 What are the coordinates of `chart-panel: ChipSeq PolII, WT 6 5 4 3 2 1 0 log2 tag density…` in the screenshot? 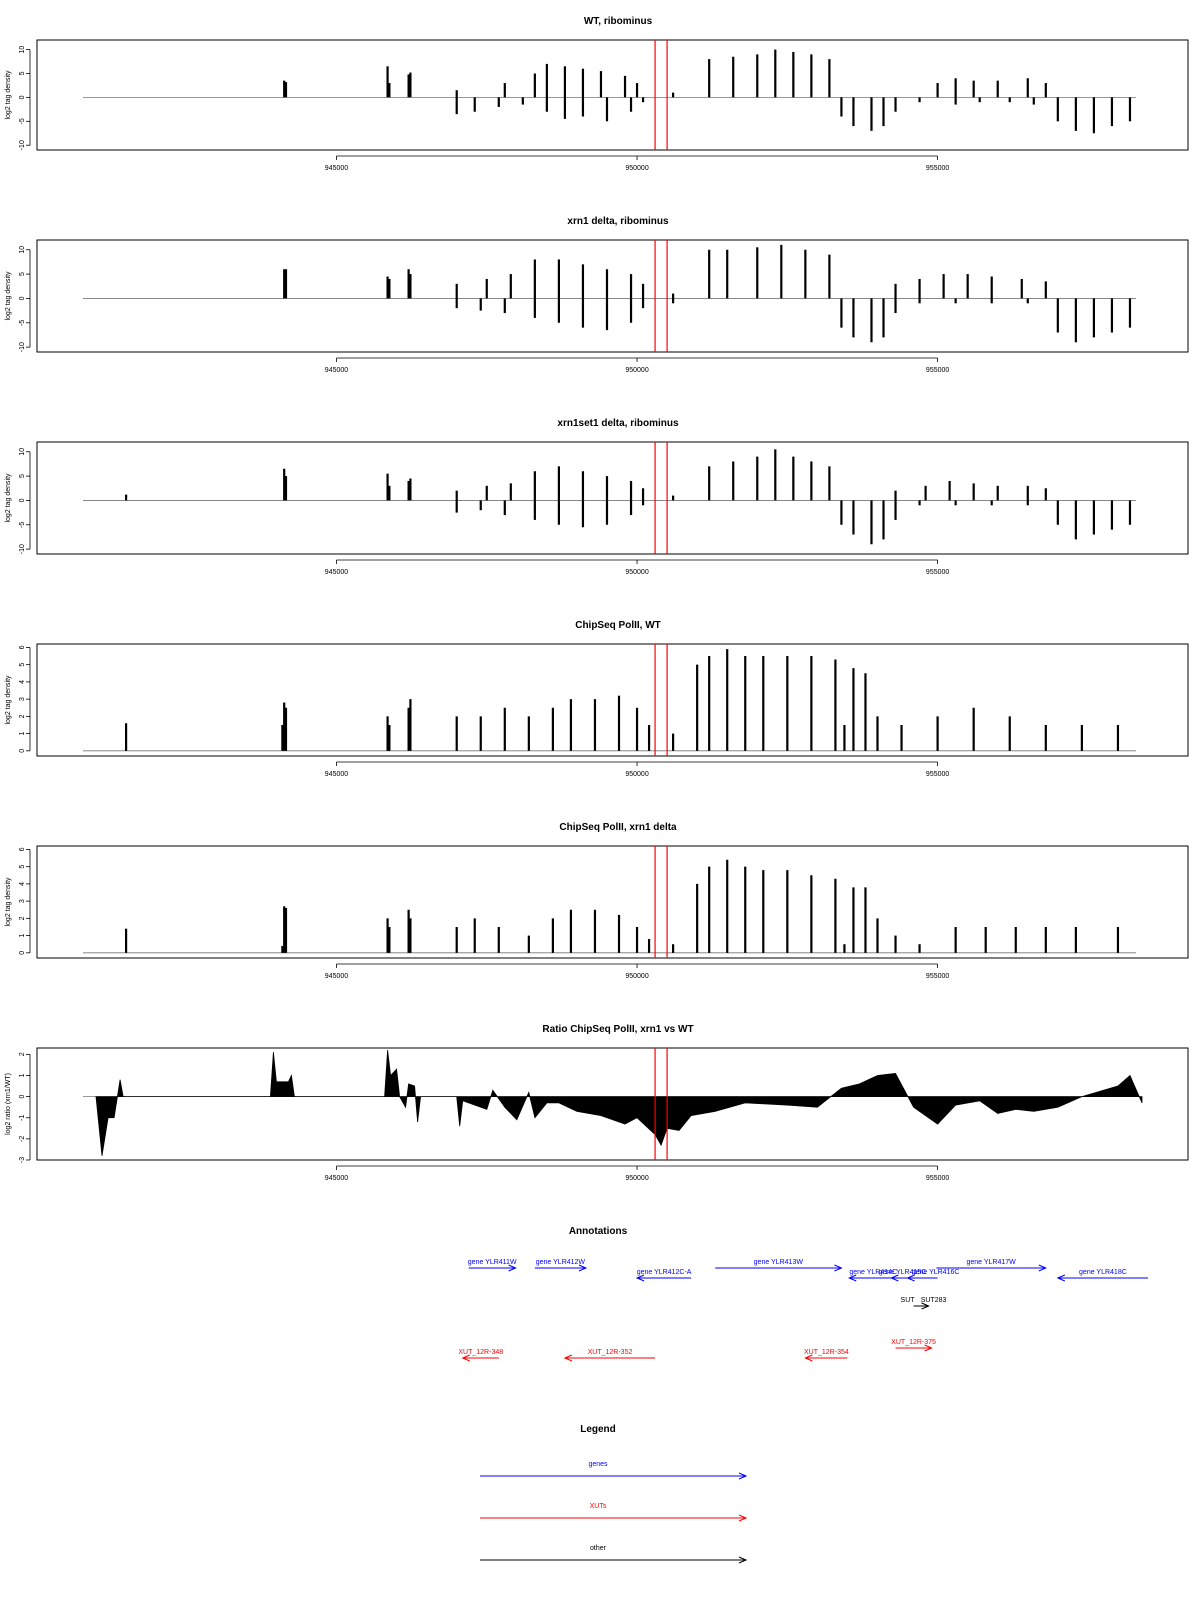 It's located at (597, 699).